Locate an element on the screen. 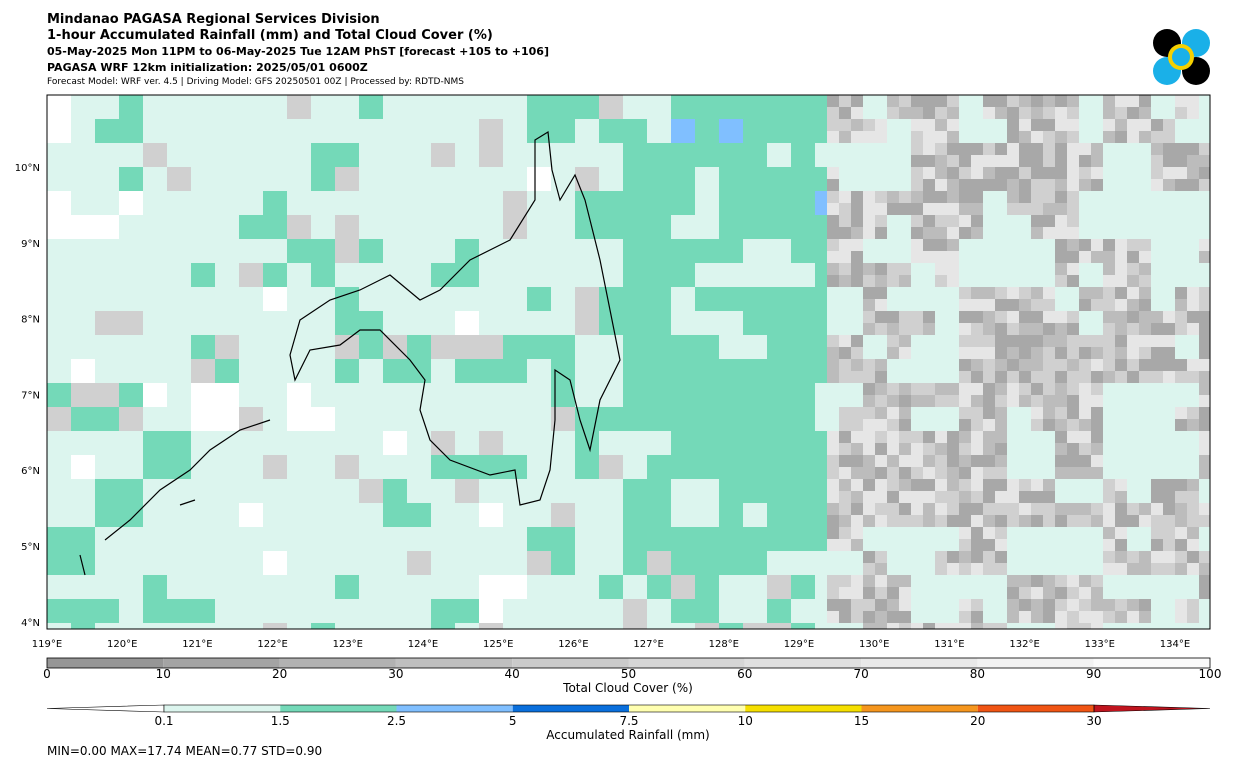 Image resolution: width=1234 pixels, height=770 pixels. lat-label: 8°N is located at coordinates (30, 320).